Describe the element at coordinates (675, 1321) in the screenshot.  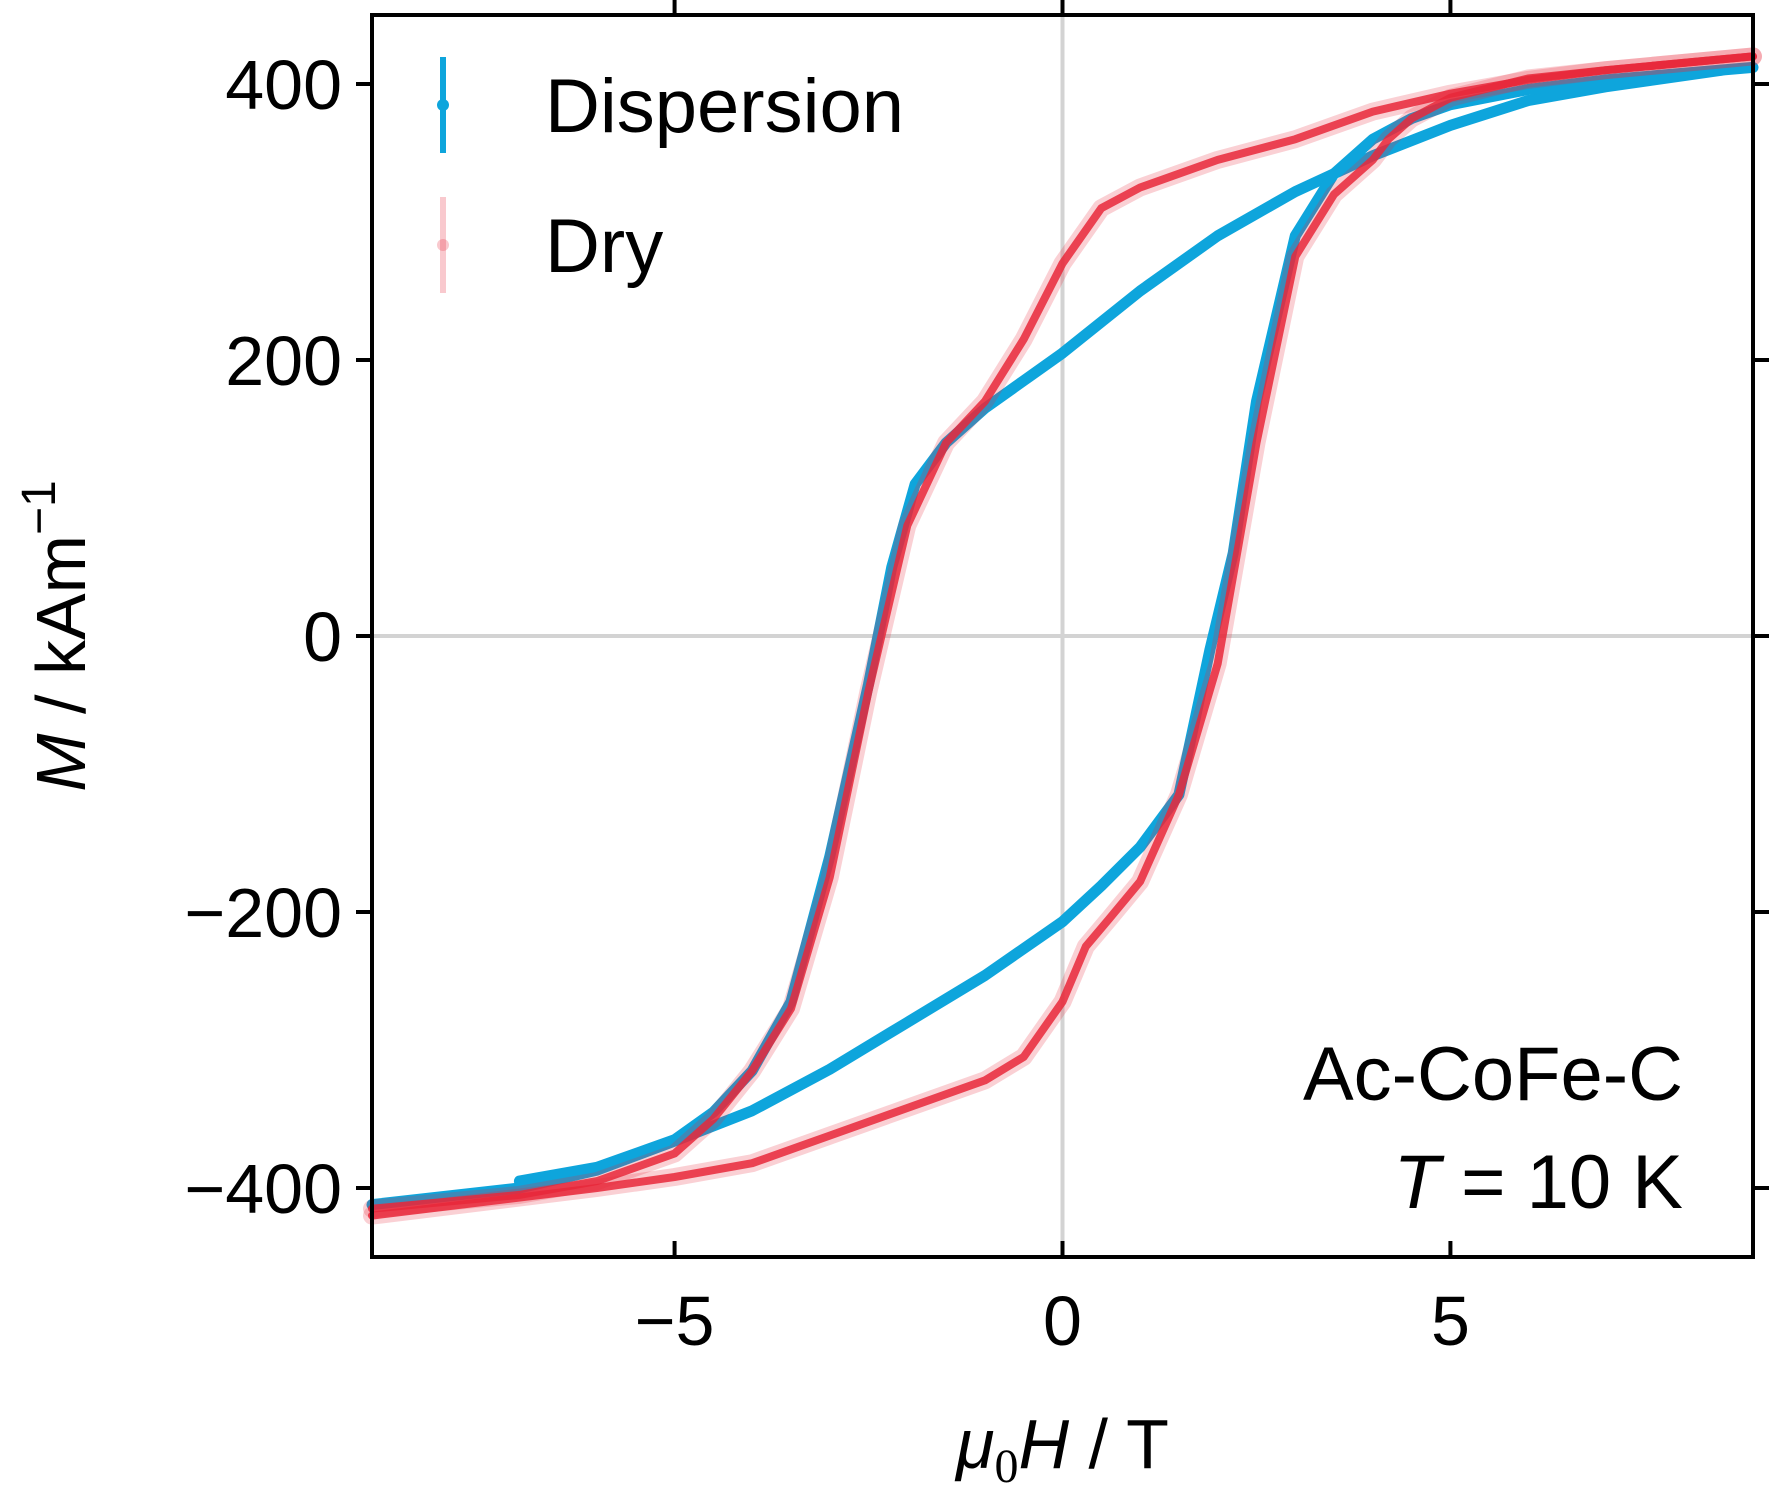
I see `x-tick-label: −5` at that location.